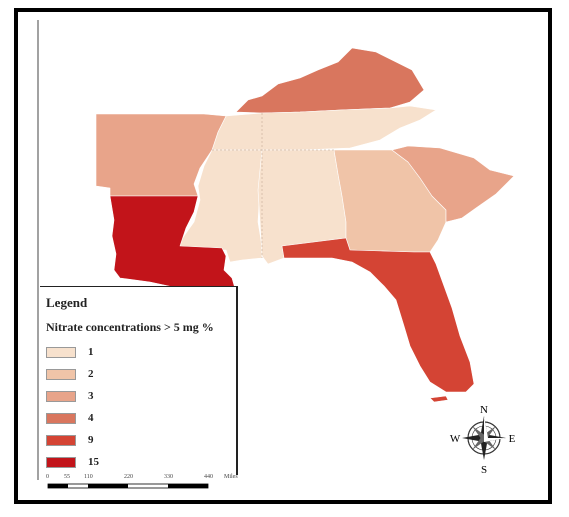 The width and height of the screenshot is (569, 517). Describe the element at coordinates (67, 477) in the screenshot. I see `scale-tick-label: 55` at that location.